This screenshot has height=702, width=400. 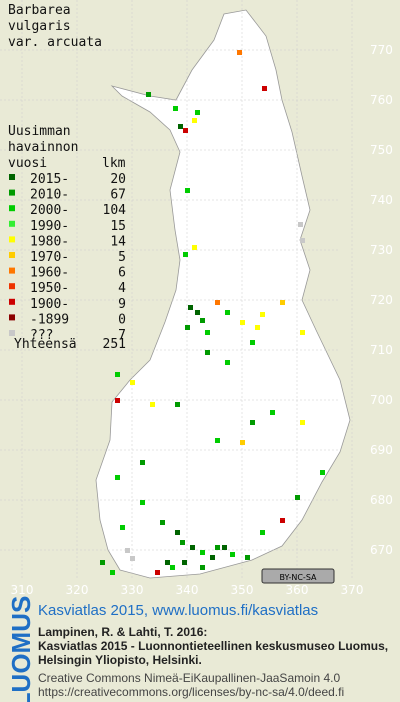 I want to click on legend-count-header: lkm, so click(x=114, y=163).